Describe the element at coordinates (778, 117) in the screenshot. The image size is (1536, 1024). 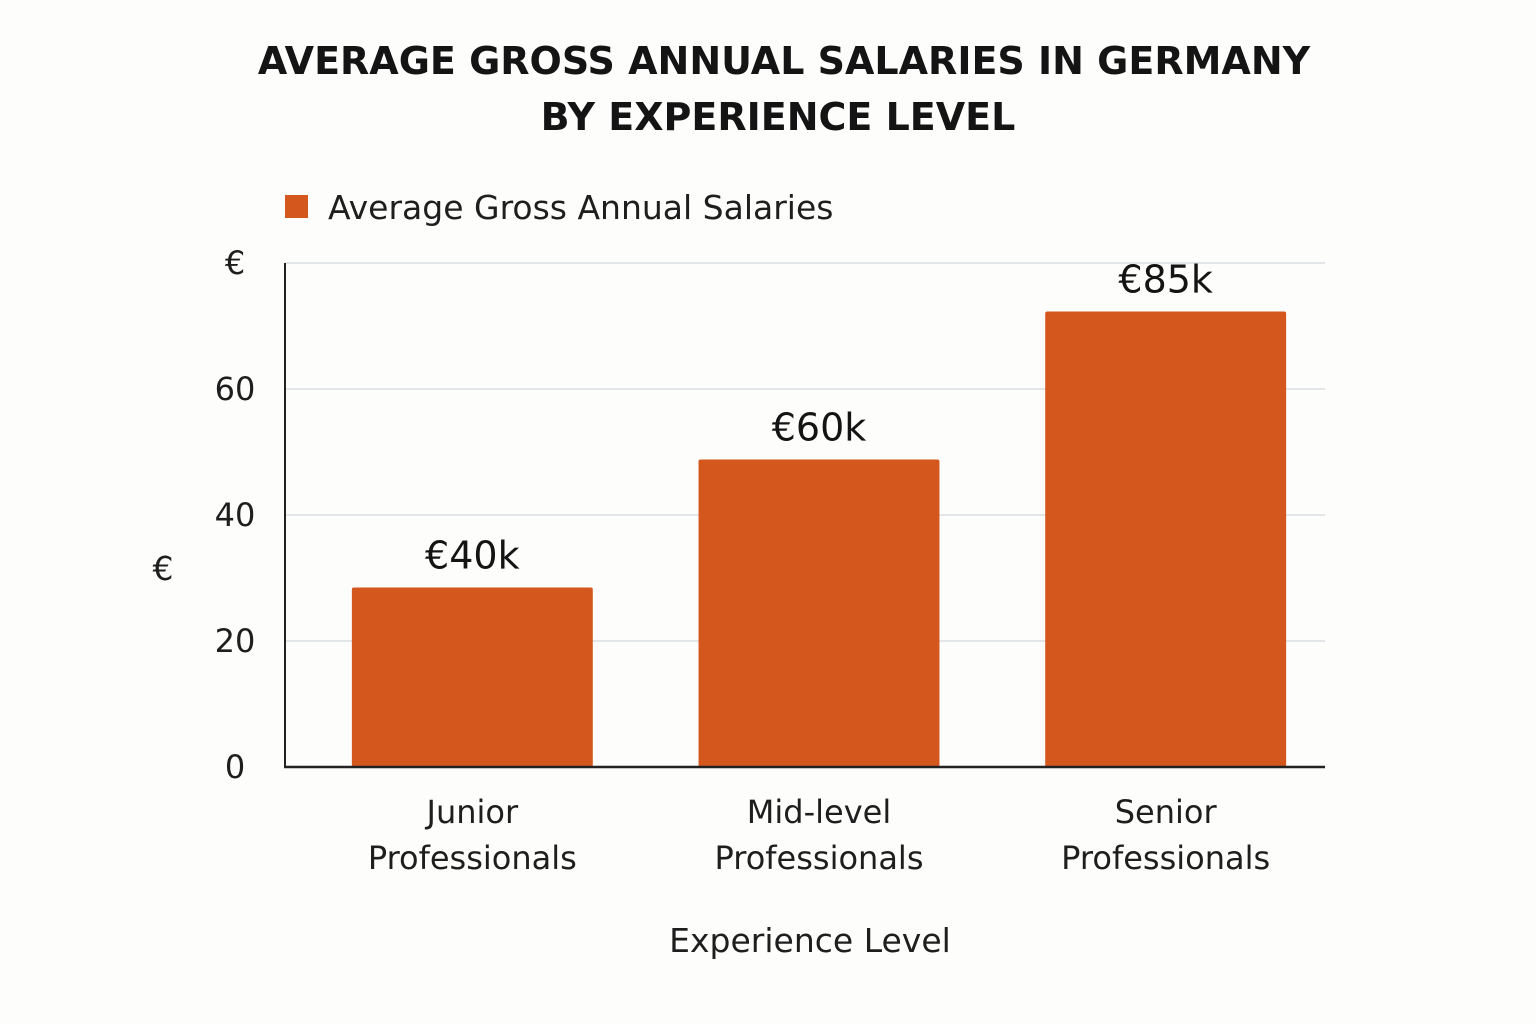
I see `chart-title-line-2: BY EXPERIENCE LEVEL` at that location.